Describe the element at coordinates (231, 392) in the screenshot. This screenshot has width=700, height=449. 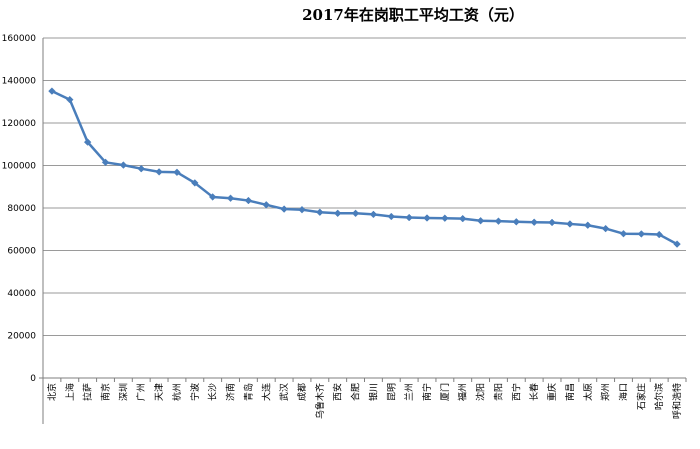
I see `x-tick-label: 济南` at that location.